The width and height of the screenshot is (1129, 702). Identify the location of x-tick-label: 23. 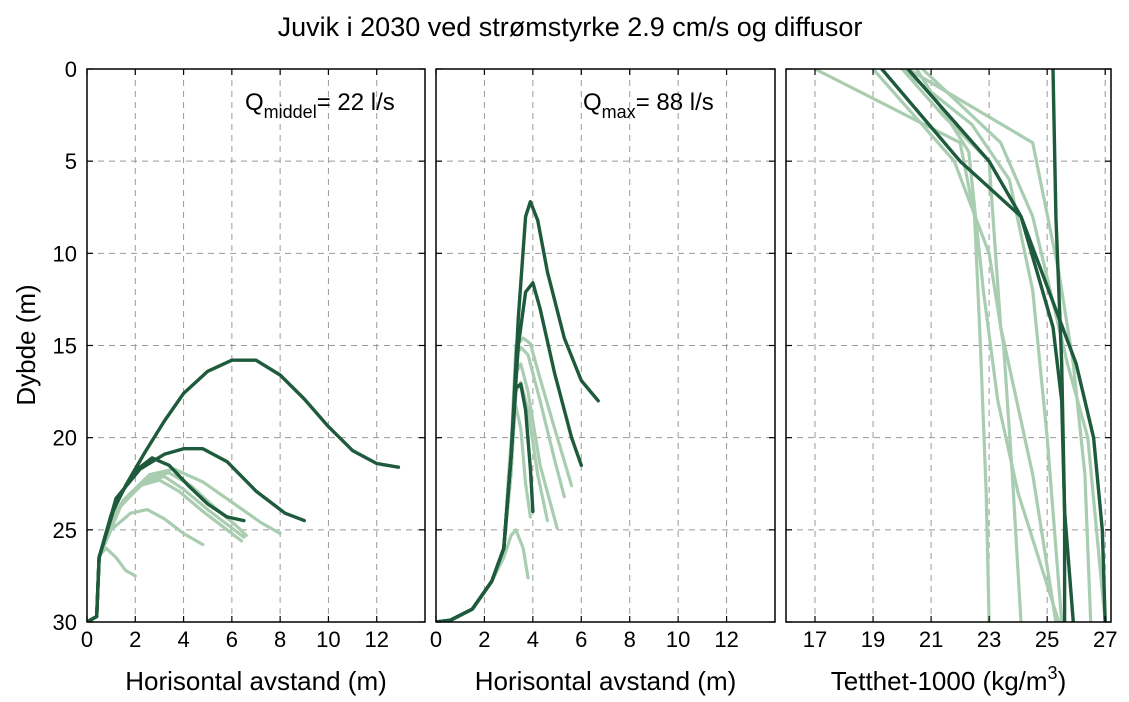
(989, 639).